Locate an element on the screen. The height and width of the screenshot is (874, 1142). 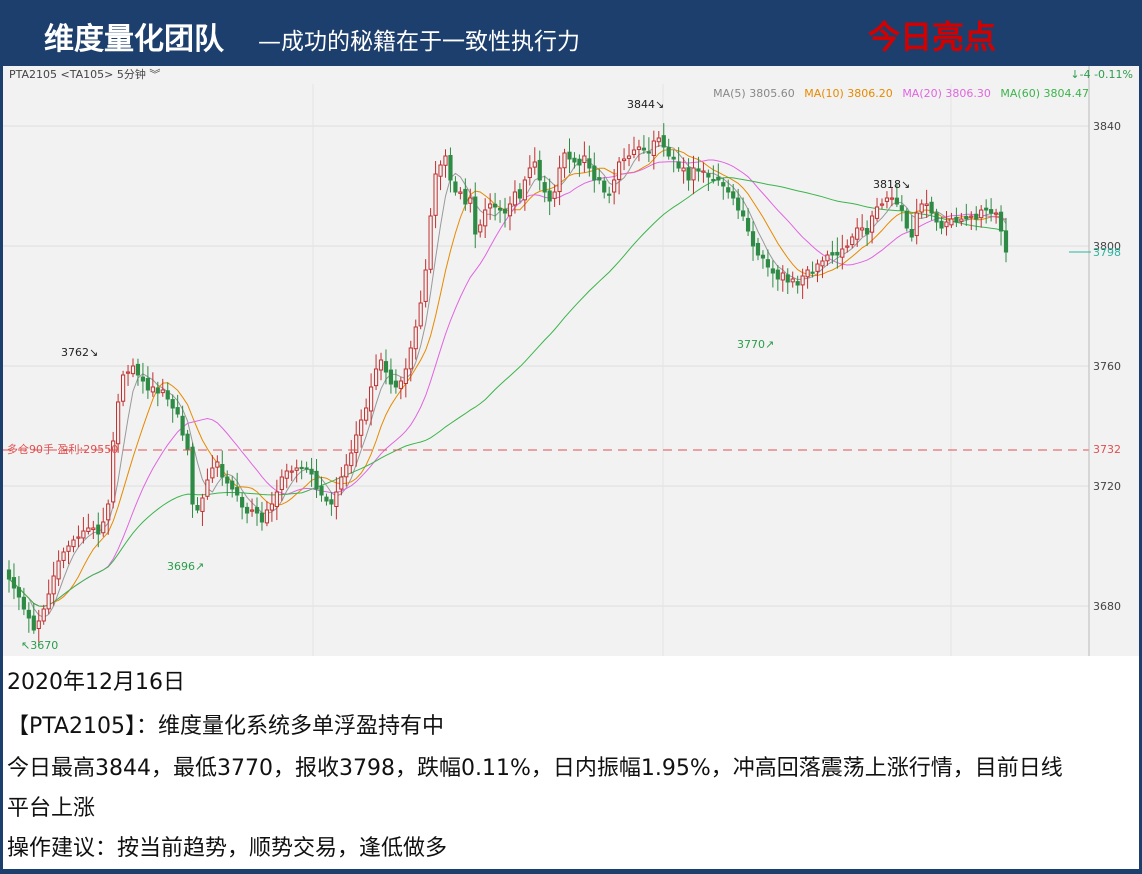
header-banner: 维度量化团队 —成功的秘籍在于一致性执行力 今日亮点 is located at coordinates (571, 33).